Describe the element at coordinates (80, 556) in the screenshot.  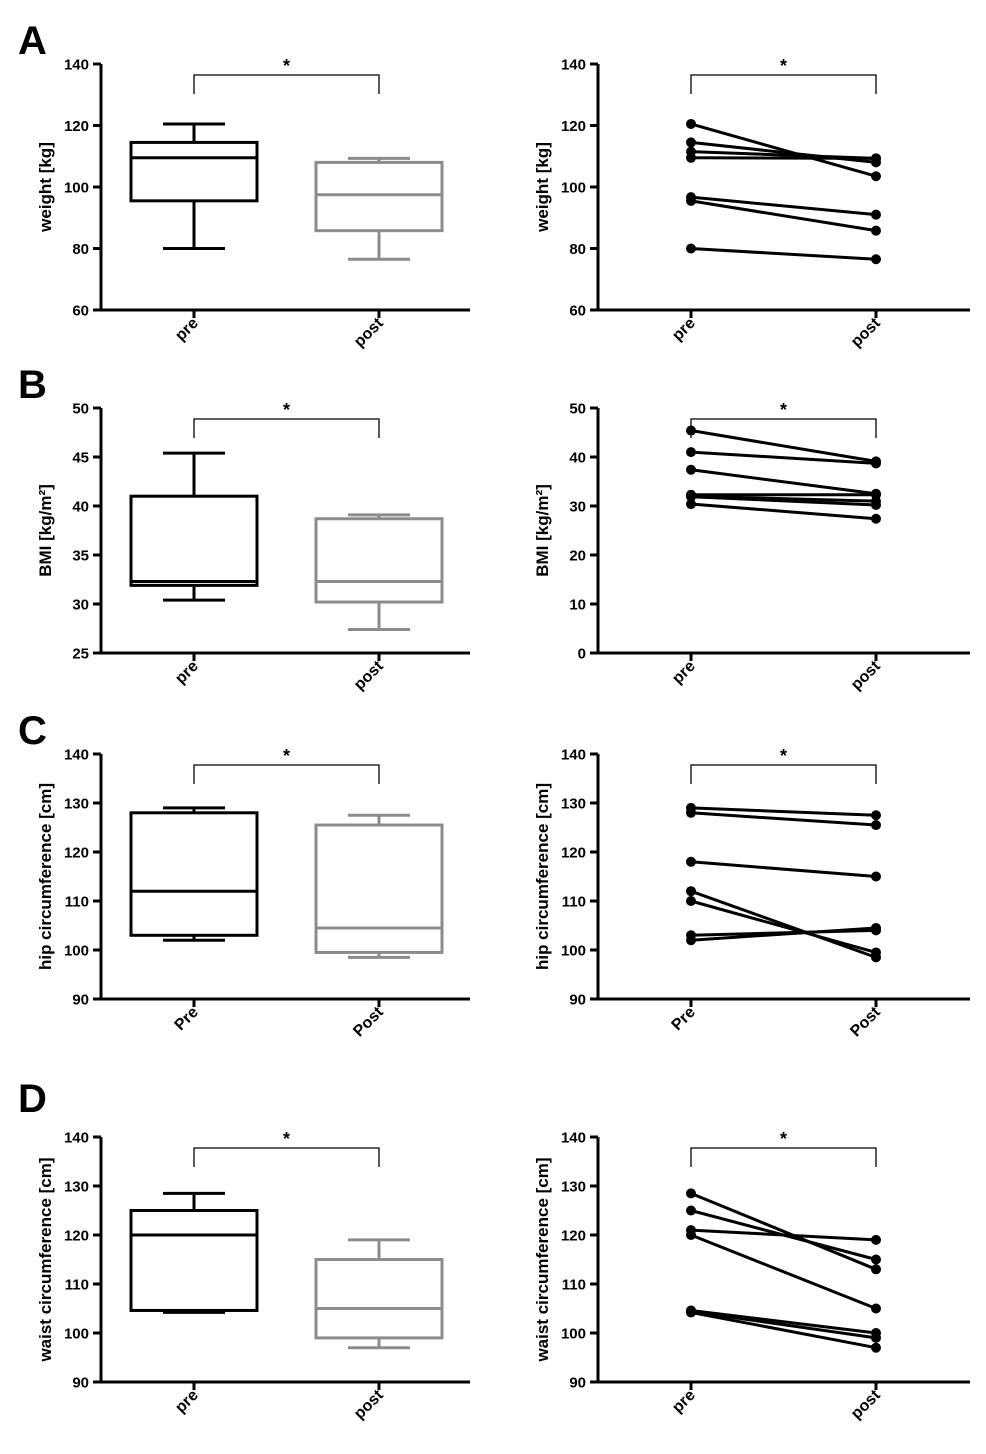
I see `y-tick-label: 35` at that location.